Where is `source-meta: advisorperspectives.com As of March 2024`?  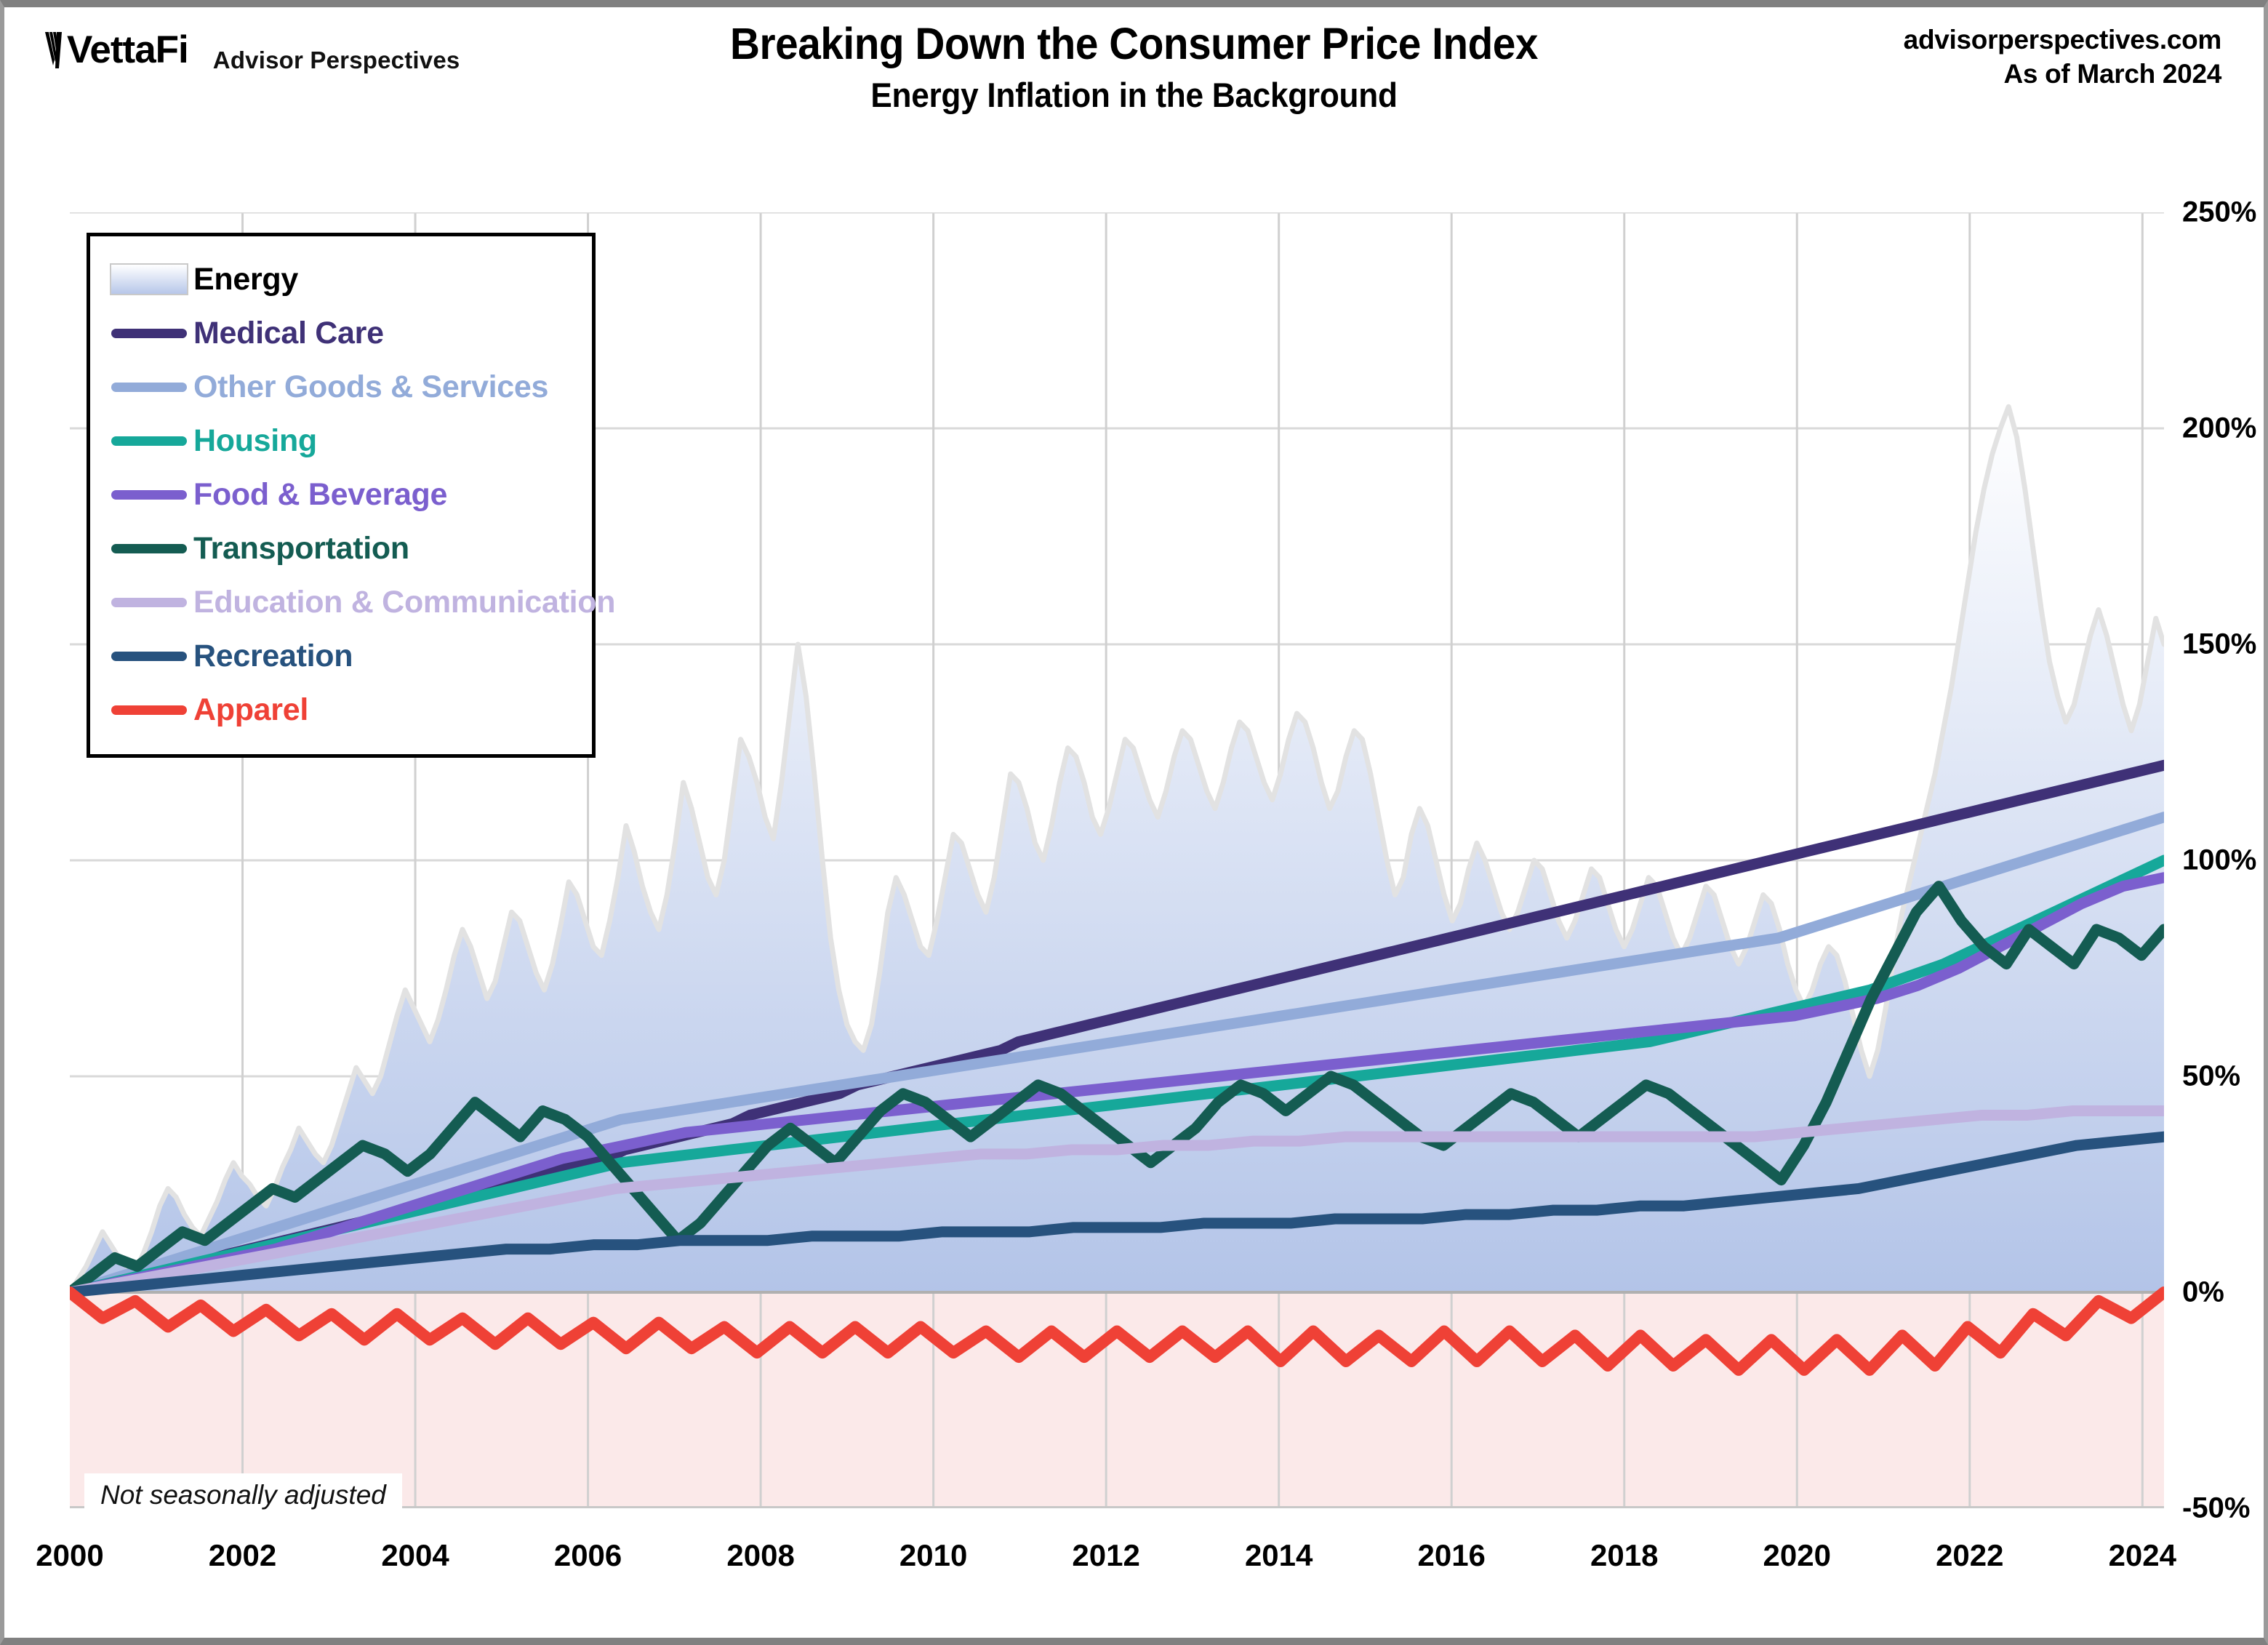 source-meta: advisorperspectives.com As of March 2024 is located at coordinates (2062, 57).